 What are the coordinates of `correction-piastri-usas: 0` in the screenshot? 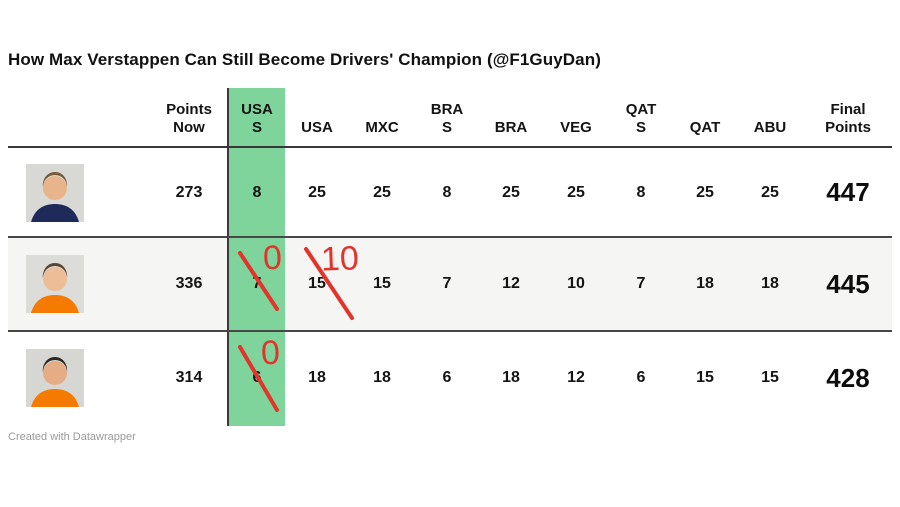 It's located at (272, 258).